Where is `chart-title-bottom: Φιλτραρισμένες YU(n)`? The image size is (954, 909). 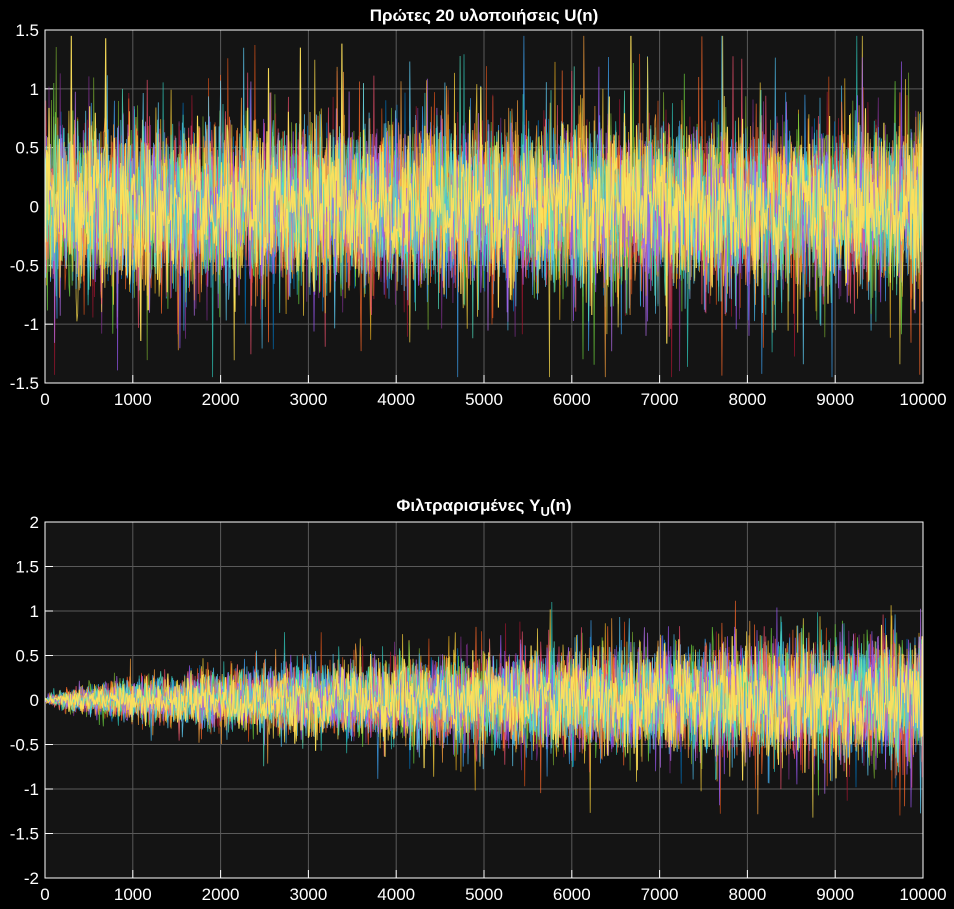 chart-title-bottom: Φιλτραρισμένες YU(n) is located at coordinates (483, 507).